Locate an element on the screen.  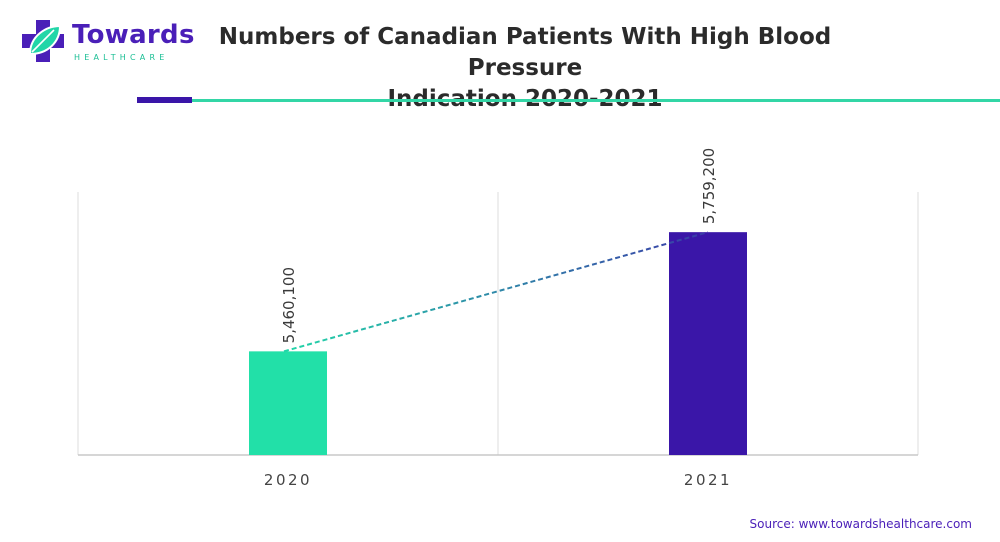
brand-logo: Towards HEALTHCARE is located at coordinates (107, 41).